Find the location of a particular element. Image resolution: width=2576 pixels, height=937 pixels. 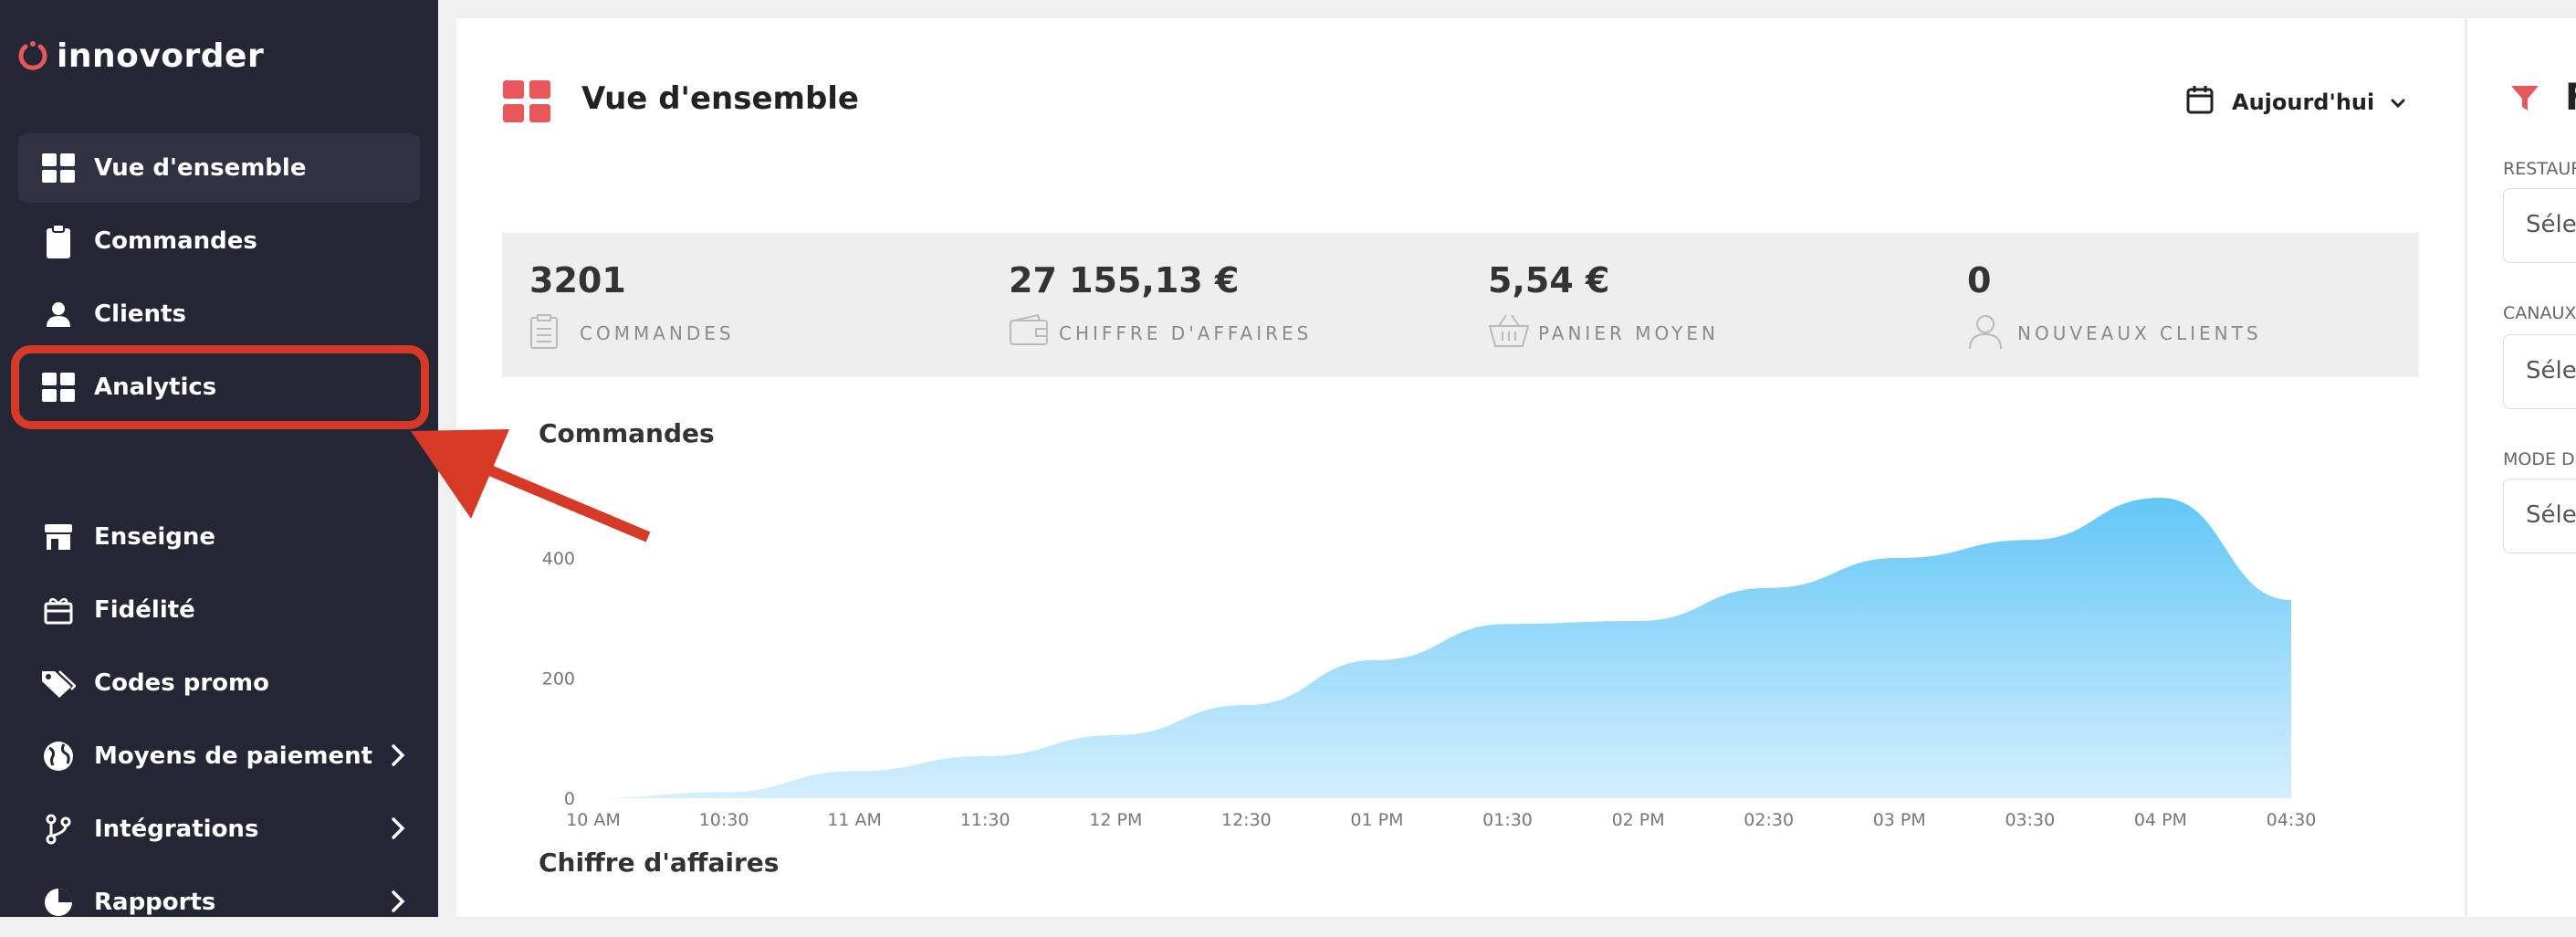

sidebar-item-label: Clients is located at coordinates (140, 314).